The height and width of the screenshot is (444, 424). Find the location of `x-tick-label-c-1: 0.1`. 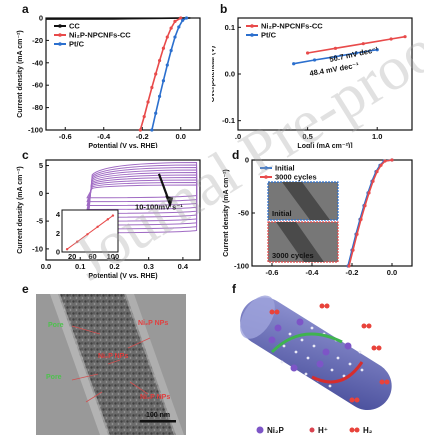

x-tick-label-c-1: 0.1 is located at coordinates (80, 266).